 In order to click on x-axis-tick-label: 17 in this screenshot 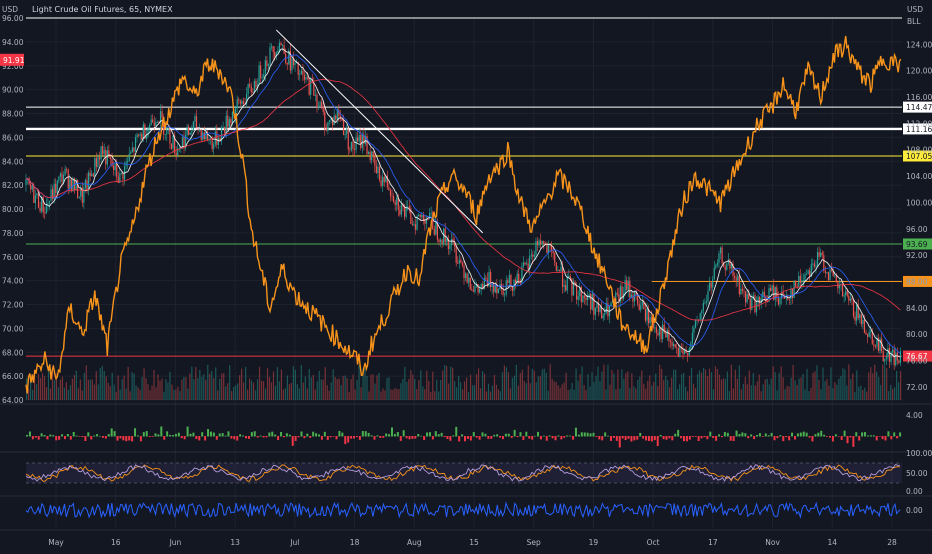, I will do `click(713, 542)`.